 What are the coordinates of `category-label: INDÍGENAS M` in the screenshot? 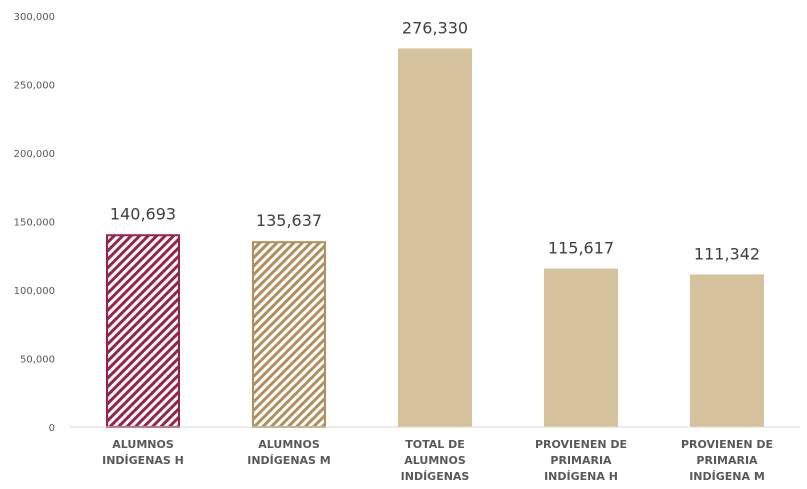 It's located at (288, 460).